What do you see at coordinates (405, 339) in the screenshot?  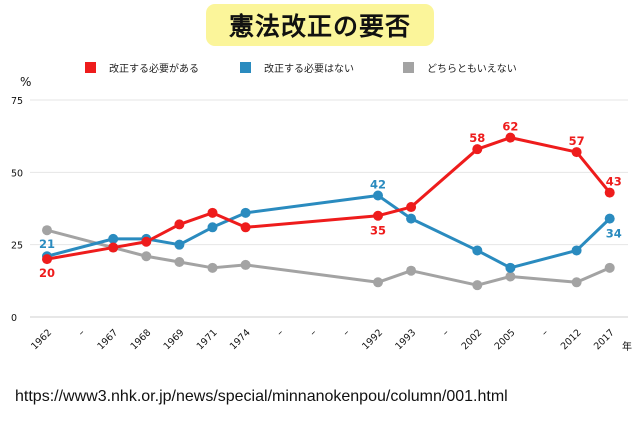 I see `x-tick-label: 1993` at bounding box center [405, 339].